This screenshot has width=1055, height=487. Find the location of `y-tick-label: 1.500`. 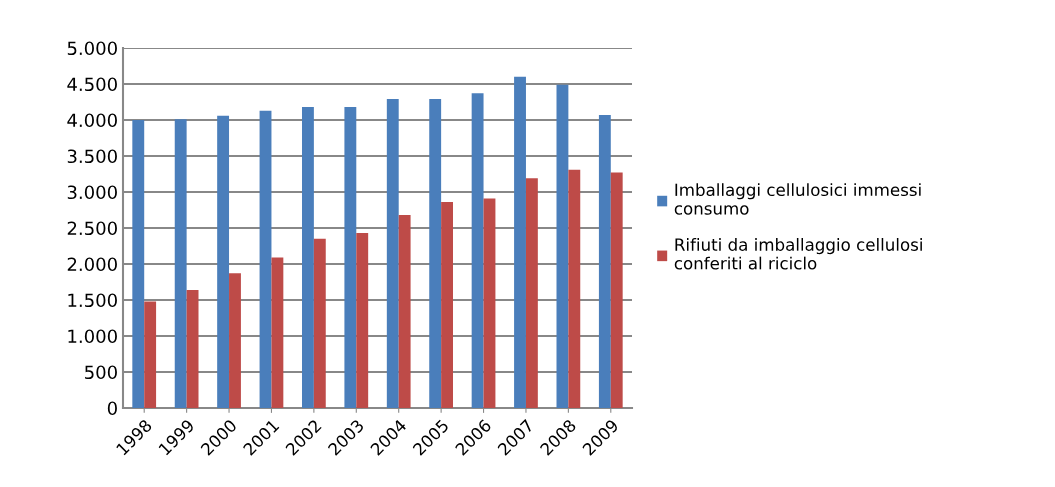

y-tick-label: 1.500 is located at coordinates (92, 300).